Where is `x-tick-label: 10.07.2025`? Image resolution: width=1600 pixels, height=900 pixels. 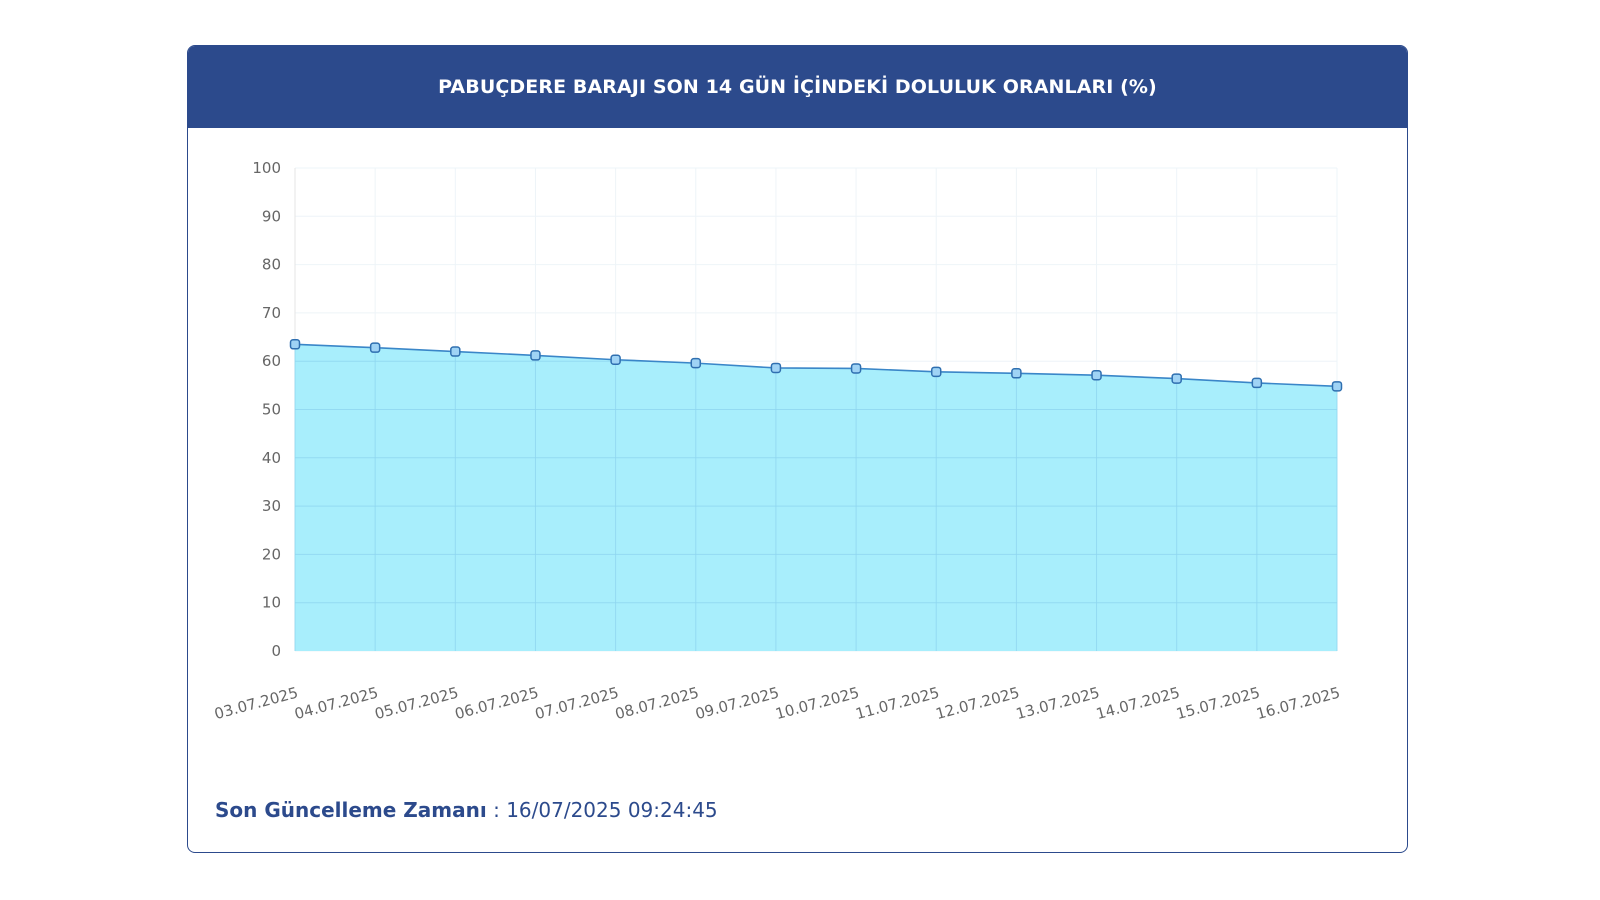
x-tick-label: 10.07.2025 is located at coordinates (817, 703).